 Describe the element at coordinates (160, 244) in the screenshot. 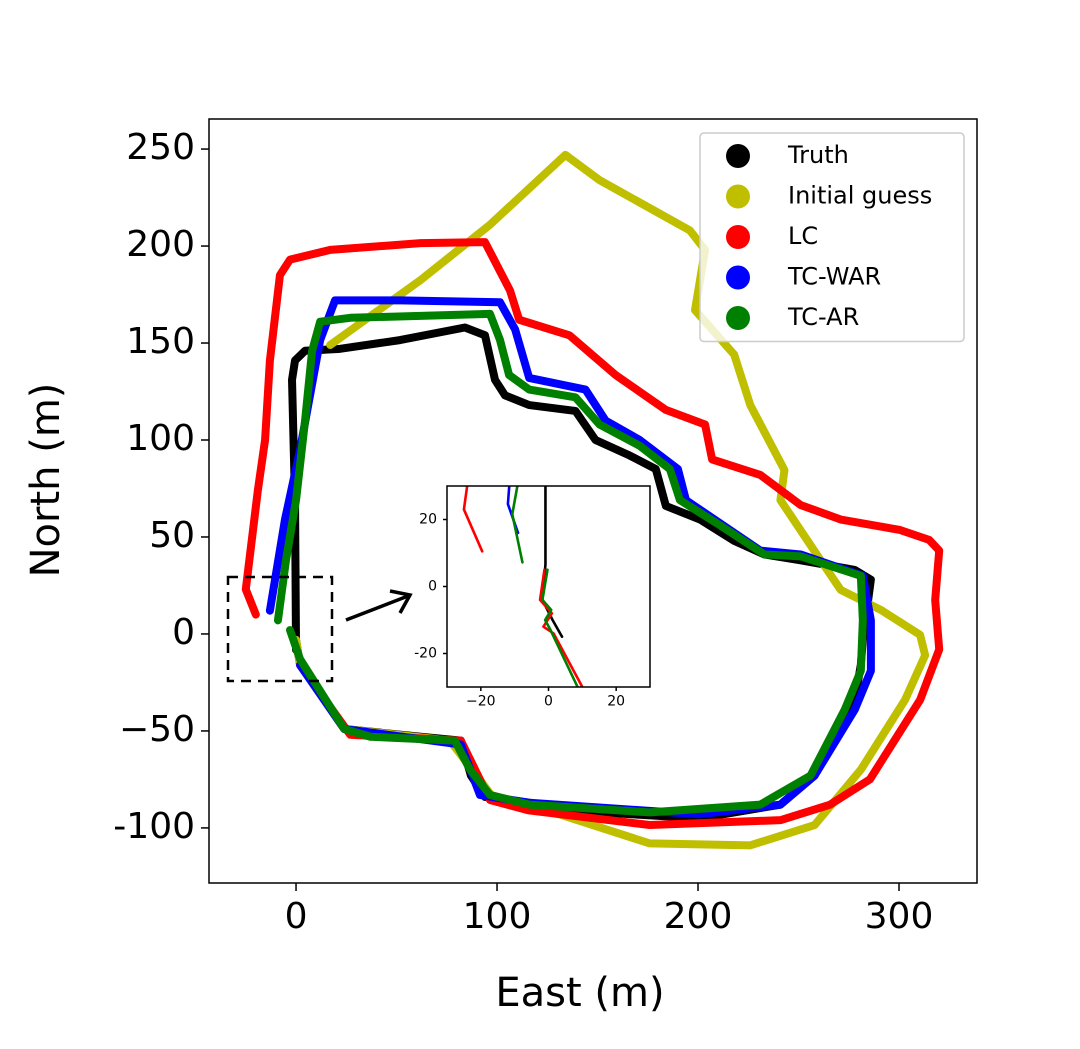

I see `y-tick-label: 200` at that location.